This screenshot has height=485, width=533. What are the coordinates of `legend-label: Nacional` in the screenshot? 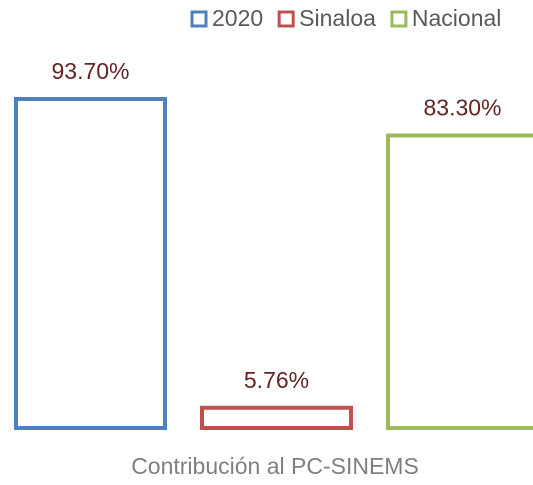 It's located at (457, 18).